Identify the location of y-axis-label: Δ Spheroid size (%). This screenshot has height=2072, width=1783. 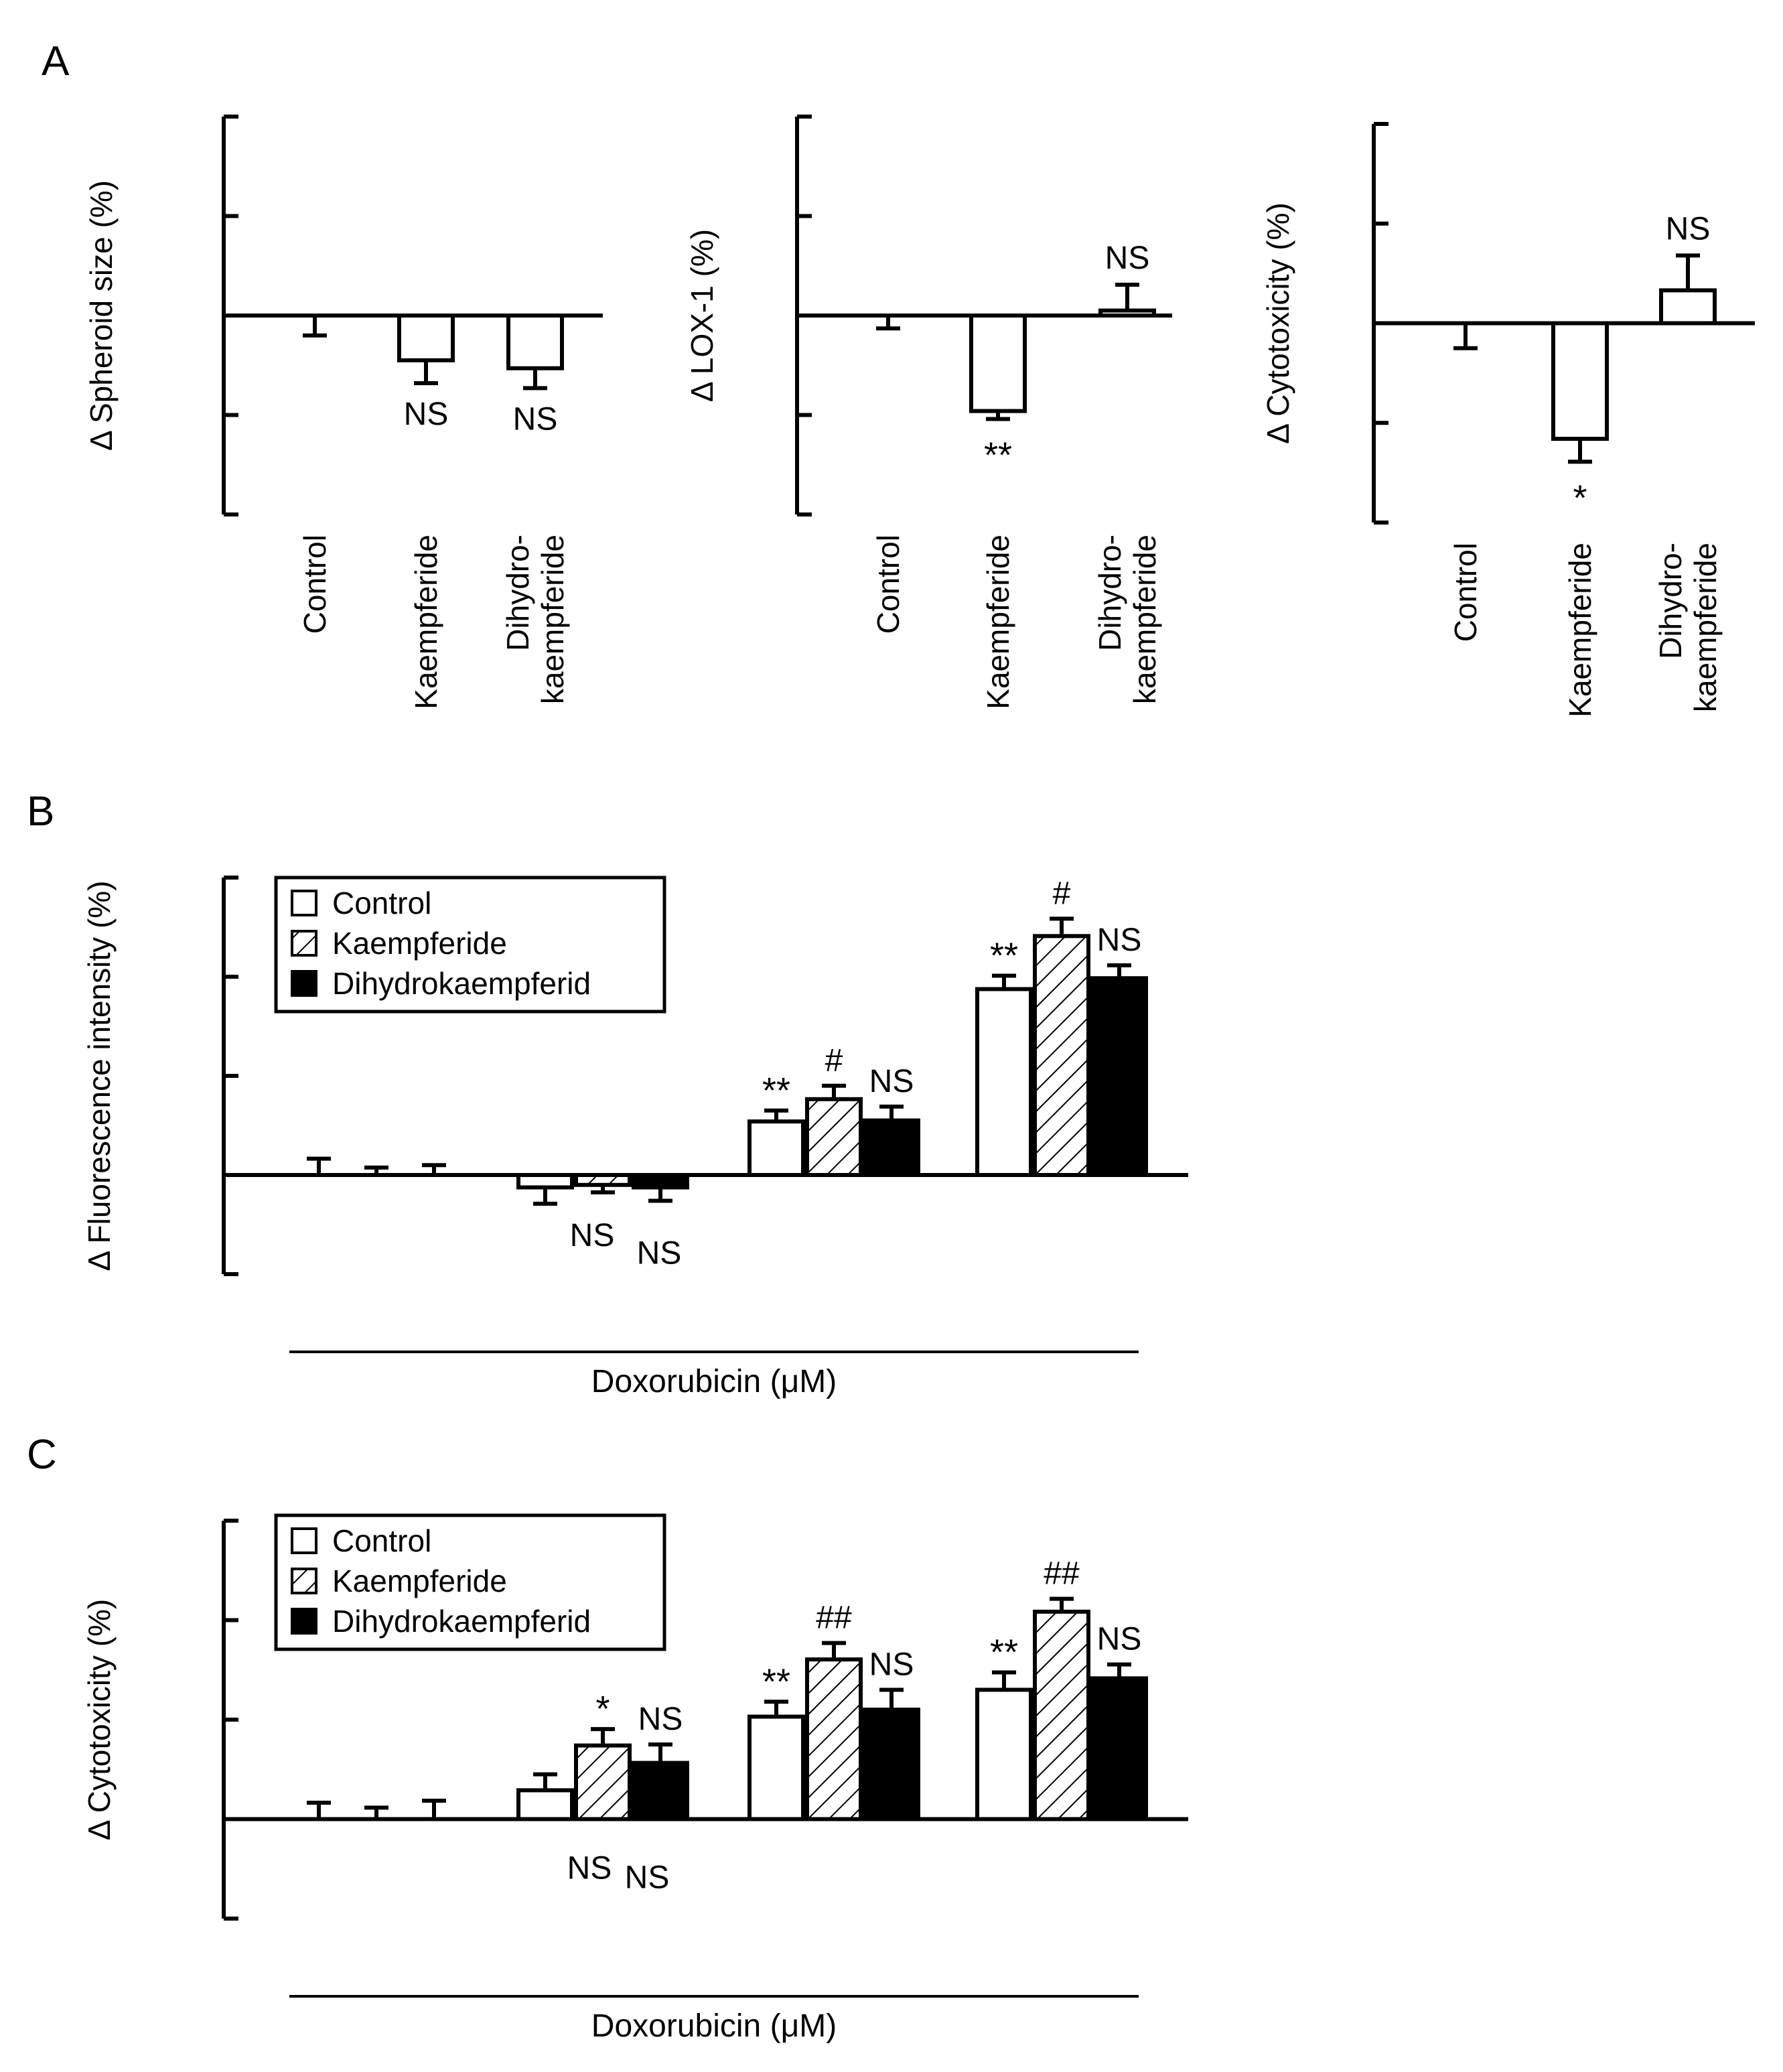
(101, 315).